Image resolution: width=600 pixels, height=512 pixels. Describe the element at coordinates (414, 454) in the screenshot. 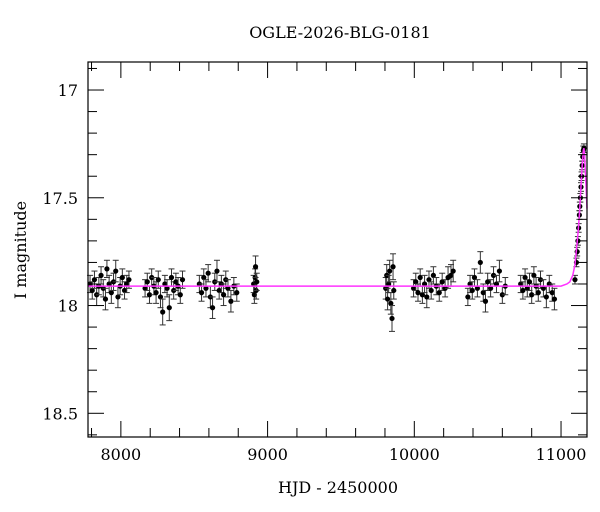

I see `x-tick-label: 10000` at that location.